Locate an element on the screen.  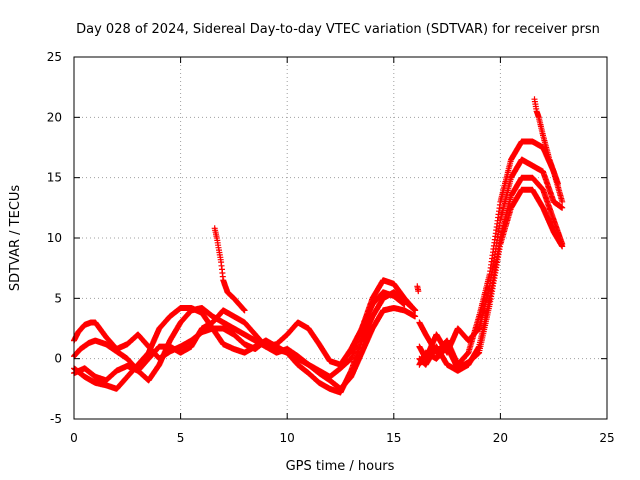
series-outlier-16h is located at coordinates (418, 289).